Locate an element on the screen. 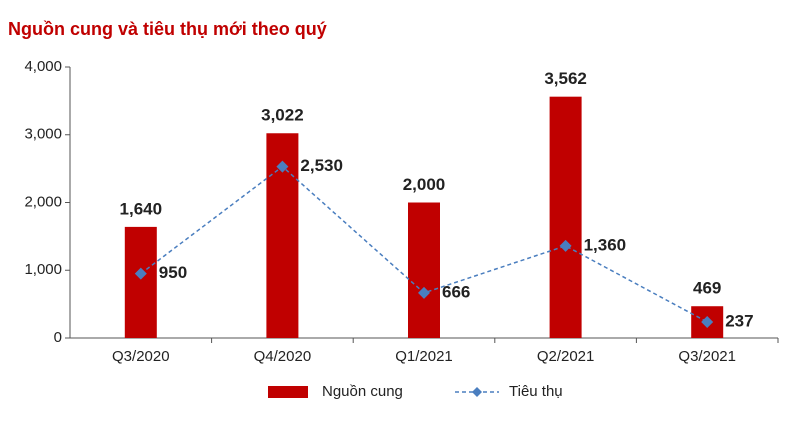 The height and width of the screenshot is (429, 805). y-tick-label: 0 is located at coordinates (58, 337).